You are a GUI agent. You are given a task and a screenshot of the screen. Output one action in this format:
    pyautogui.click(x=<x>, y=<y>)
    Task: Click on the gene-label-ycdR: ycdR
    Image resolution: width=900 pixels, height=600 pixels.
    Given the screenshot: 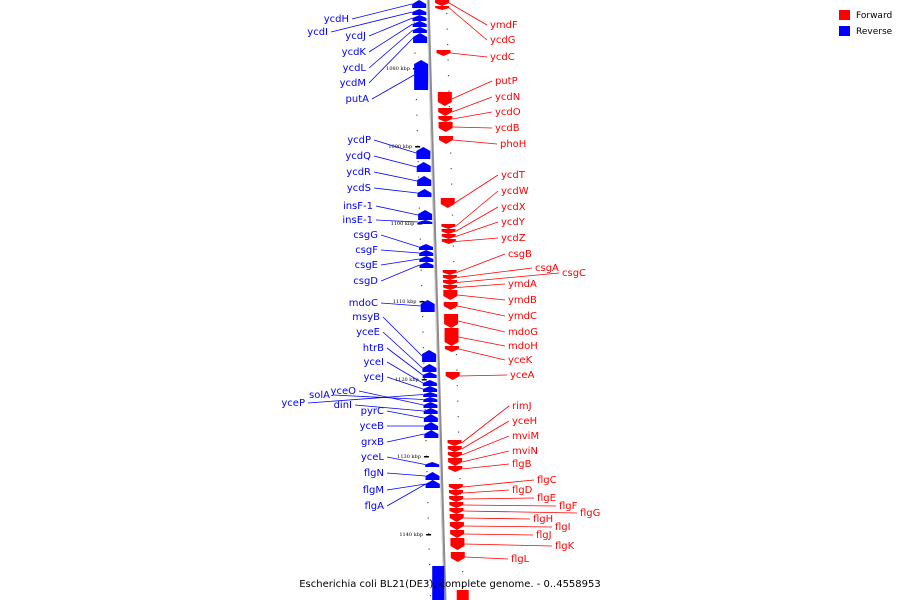 What is the action you would take?
    pyautogui.click(x=358, y=172)
    